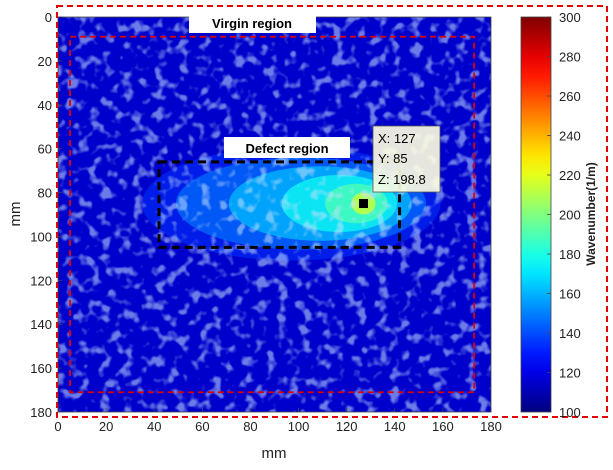 The width and height of the screenshot is (613, 470). What do you see at coordinates (570, 175) in the screenshot?
I see `colorbar-tick-label: 220` at bounding box center [570, 175].